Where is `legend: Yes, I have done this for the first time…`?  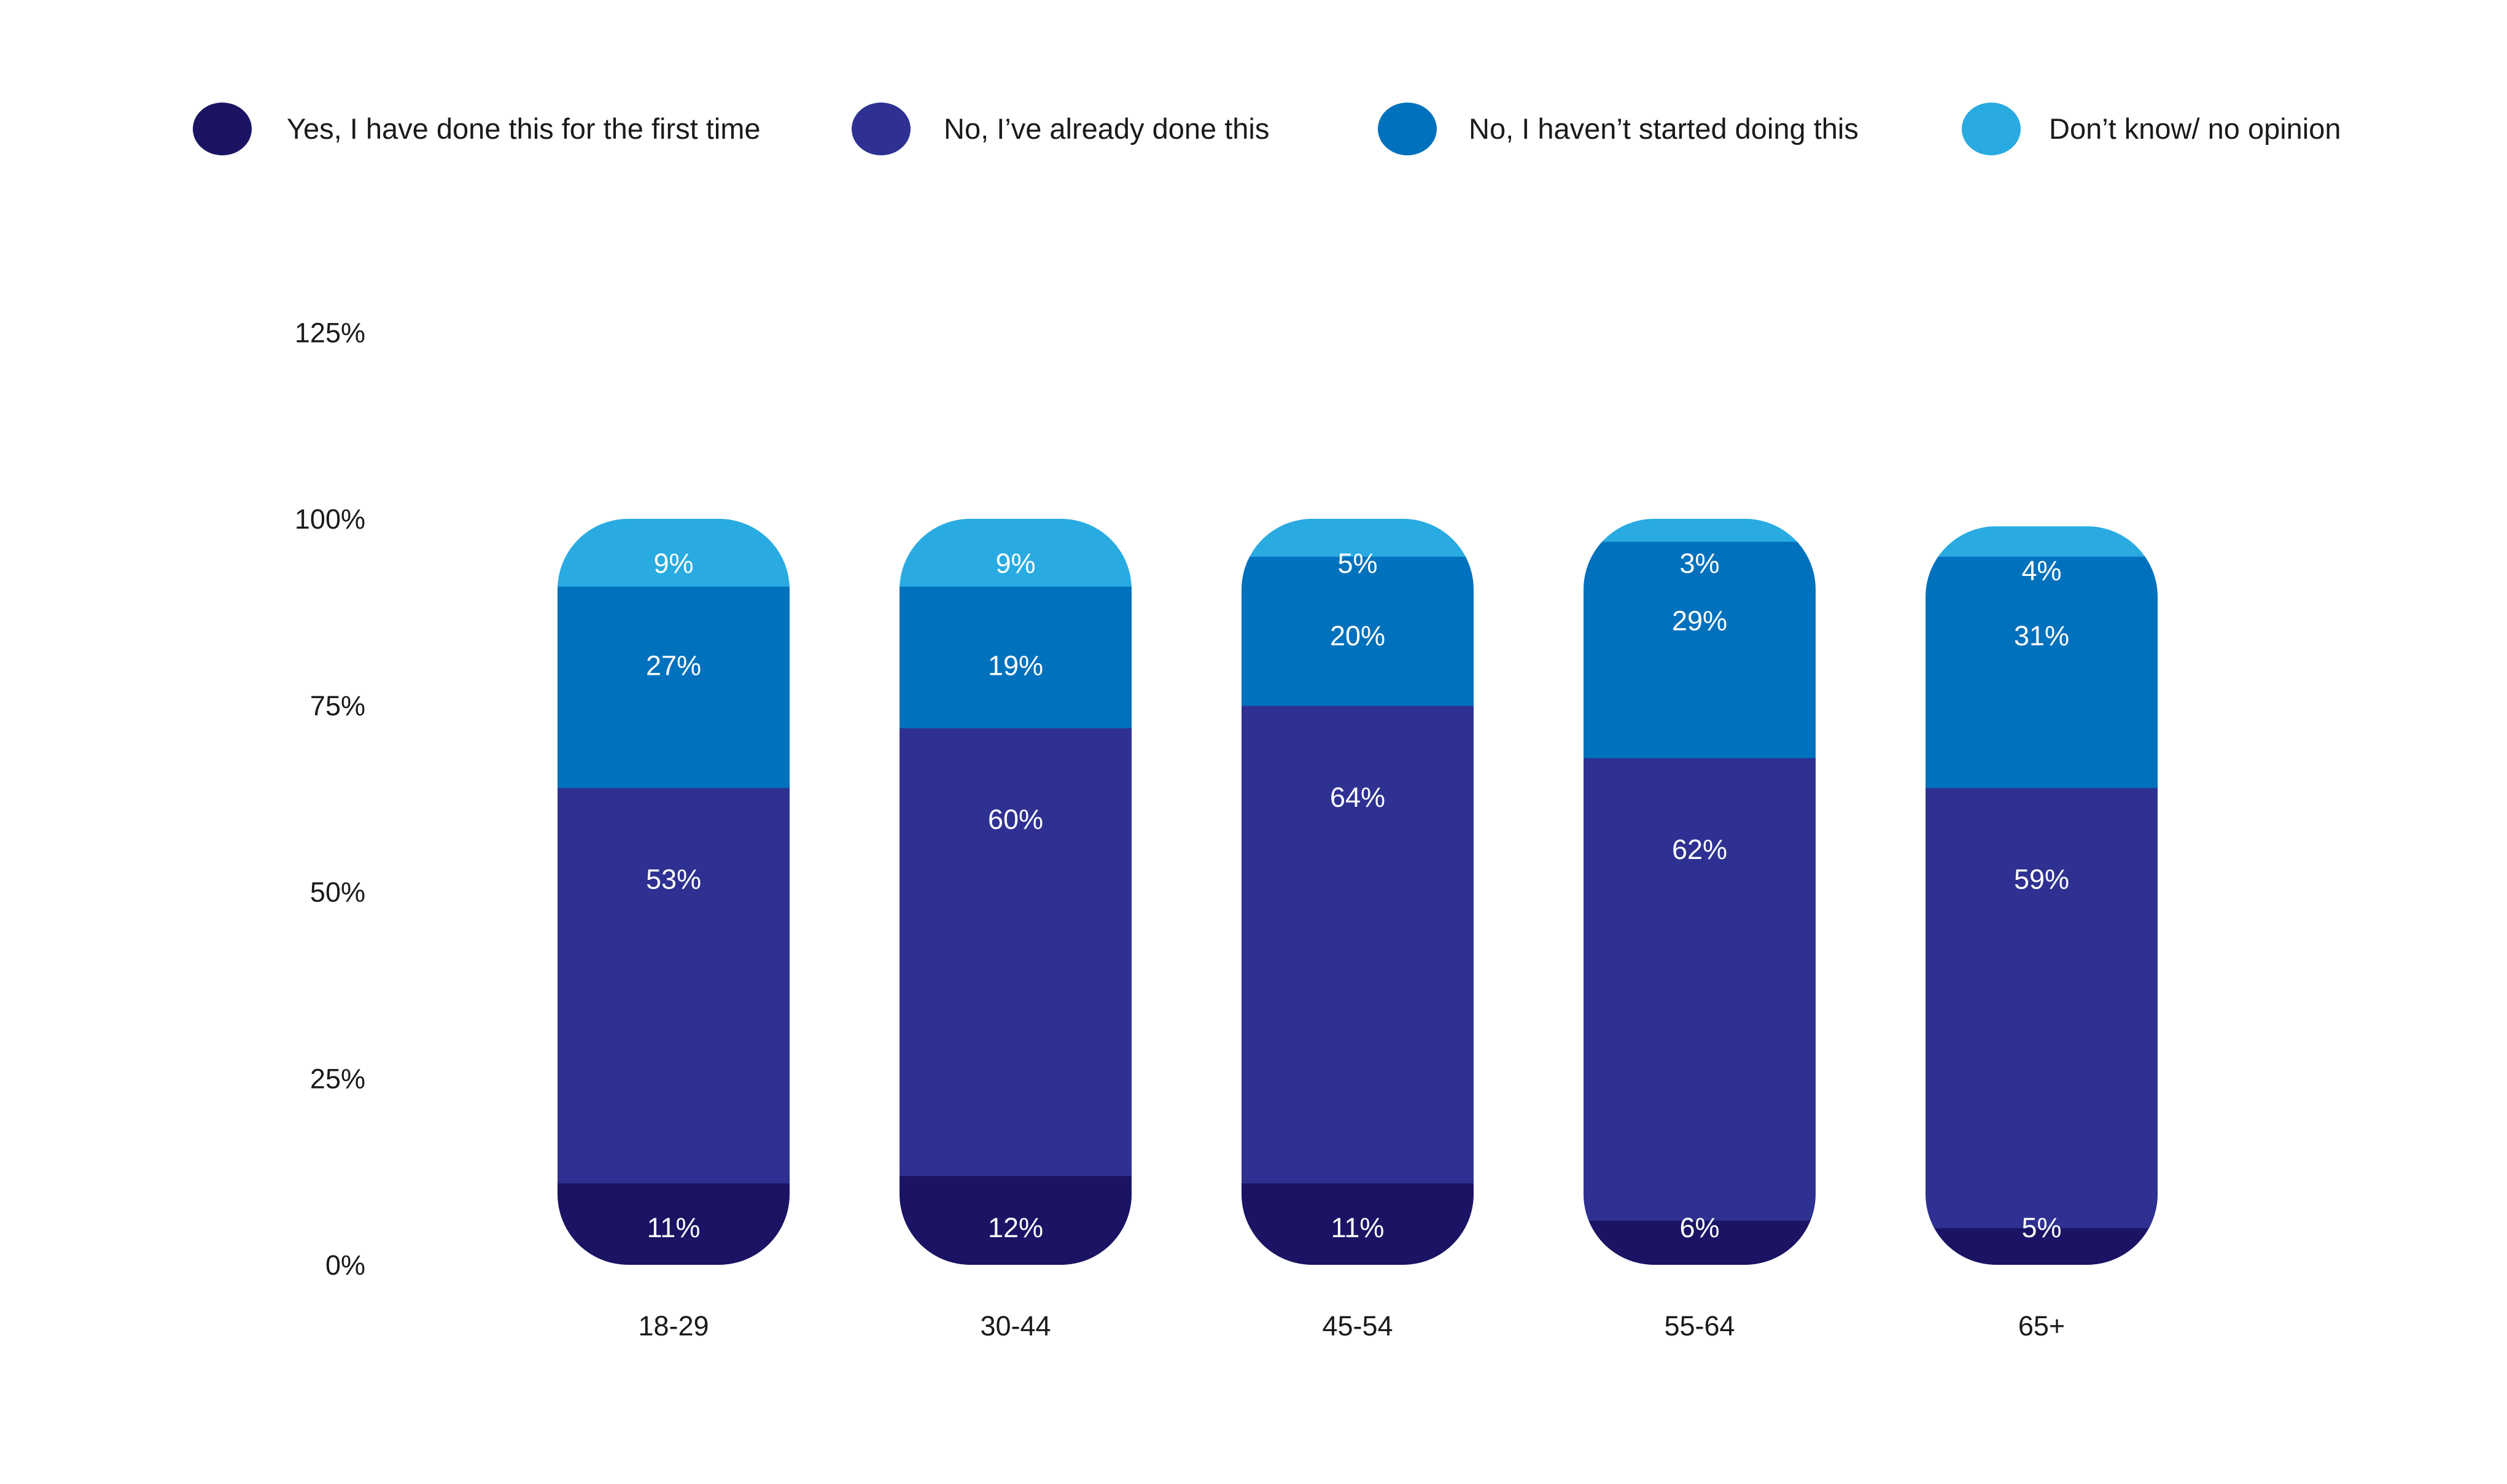
legend: Yes, I have done this for the first time… is located at coordinates (1267, 129).